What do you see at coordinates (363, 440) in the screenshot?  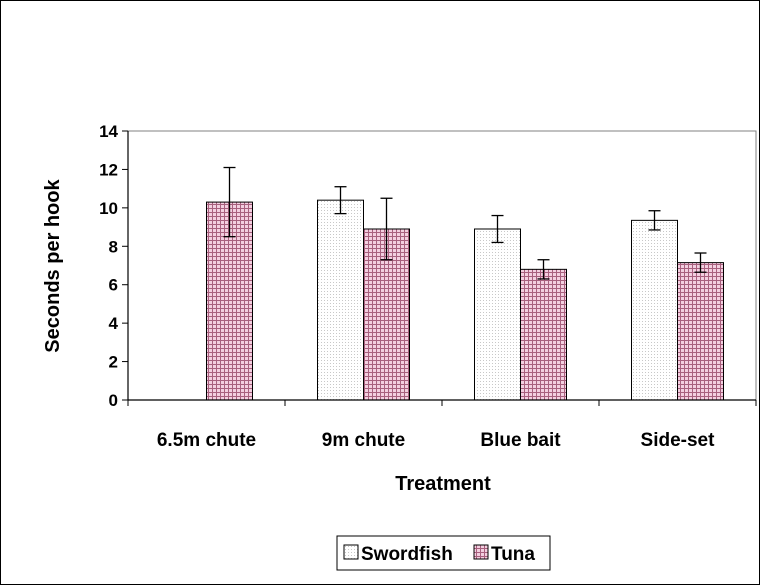 I see `x-tick-label-2: 9m chute` at bounding box center [363, 440].